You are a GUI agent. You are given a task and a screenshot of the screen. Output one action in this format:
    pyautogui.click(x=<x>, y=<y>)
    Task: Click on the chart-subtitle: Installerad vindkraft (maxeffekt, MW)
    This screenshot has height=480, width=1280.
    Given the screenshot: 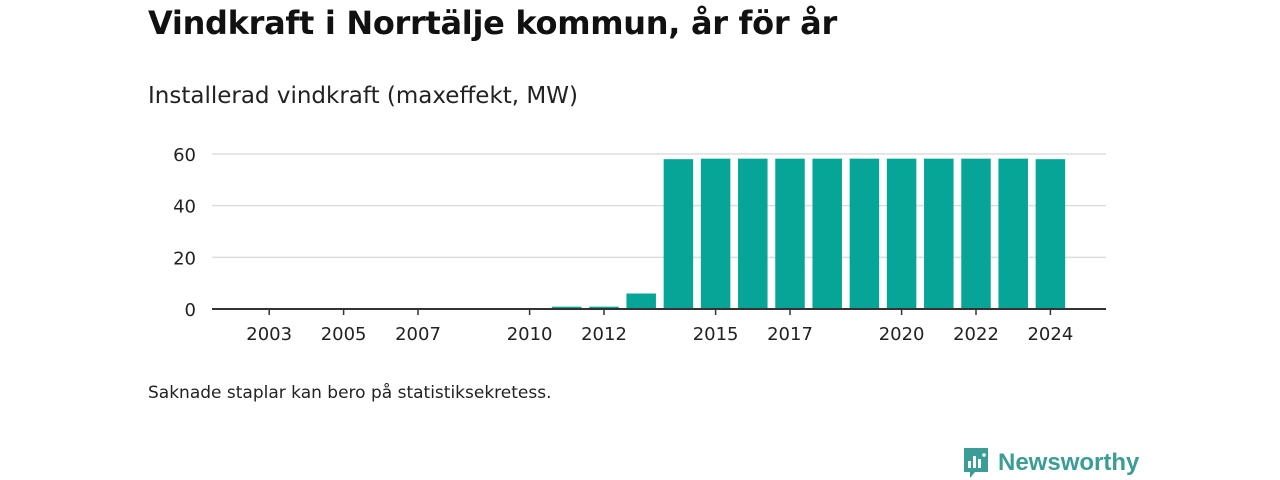 What is the action you would take?
    pyautogui.click(x=363, y=96)
    